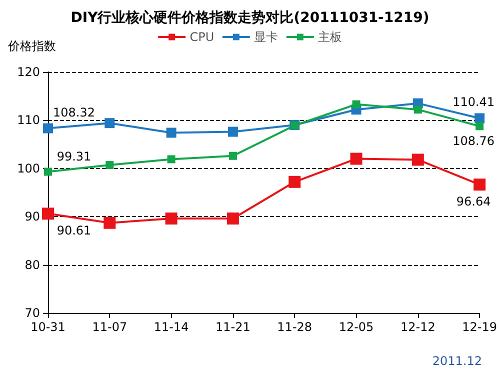 This screenshot has height=375, width=500. I want to click on data-label: 90.61, so click(74, 231).